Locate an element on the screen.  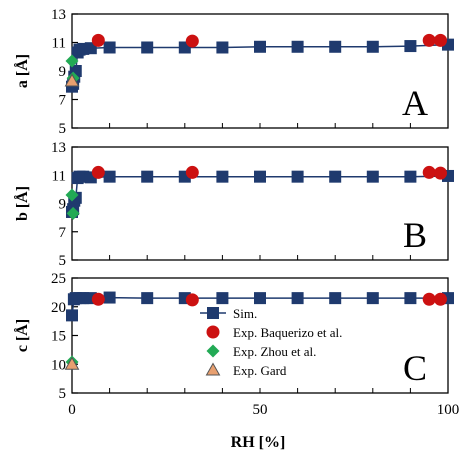
y-axis-title: c [Å] is located at coordinates (22, 335).